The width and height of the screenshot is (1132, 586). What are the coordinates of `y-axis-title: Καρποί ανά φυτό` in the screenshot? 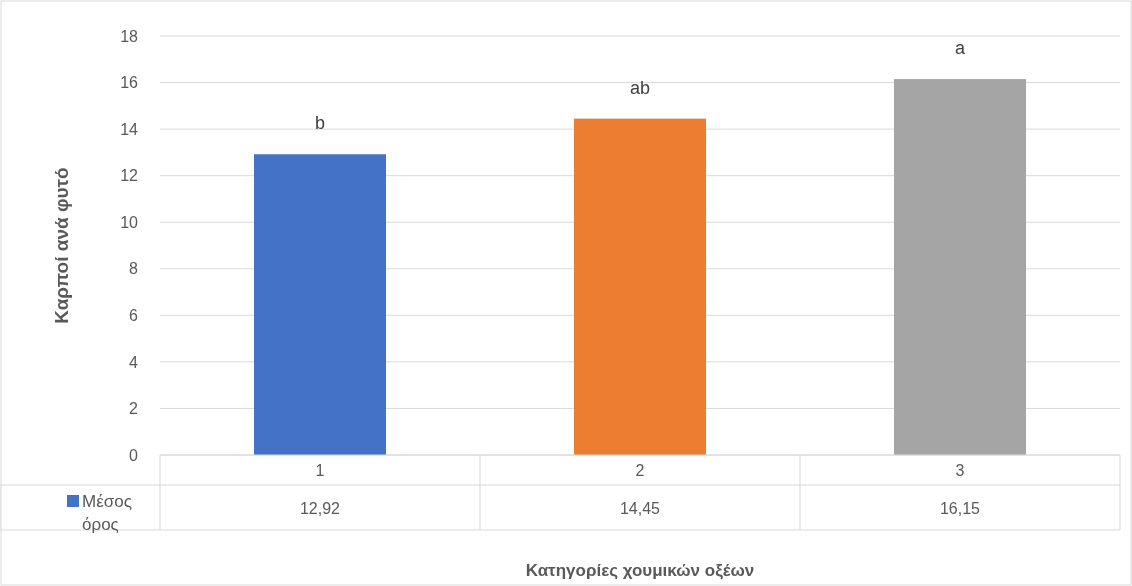 It's located at (61, 245).